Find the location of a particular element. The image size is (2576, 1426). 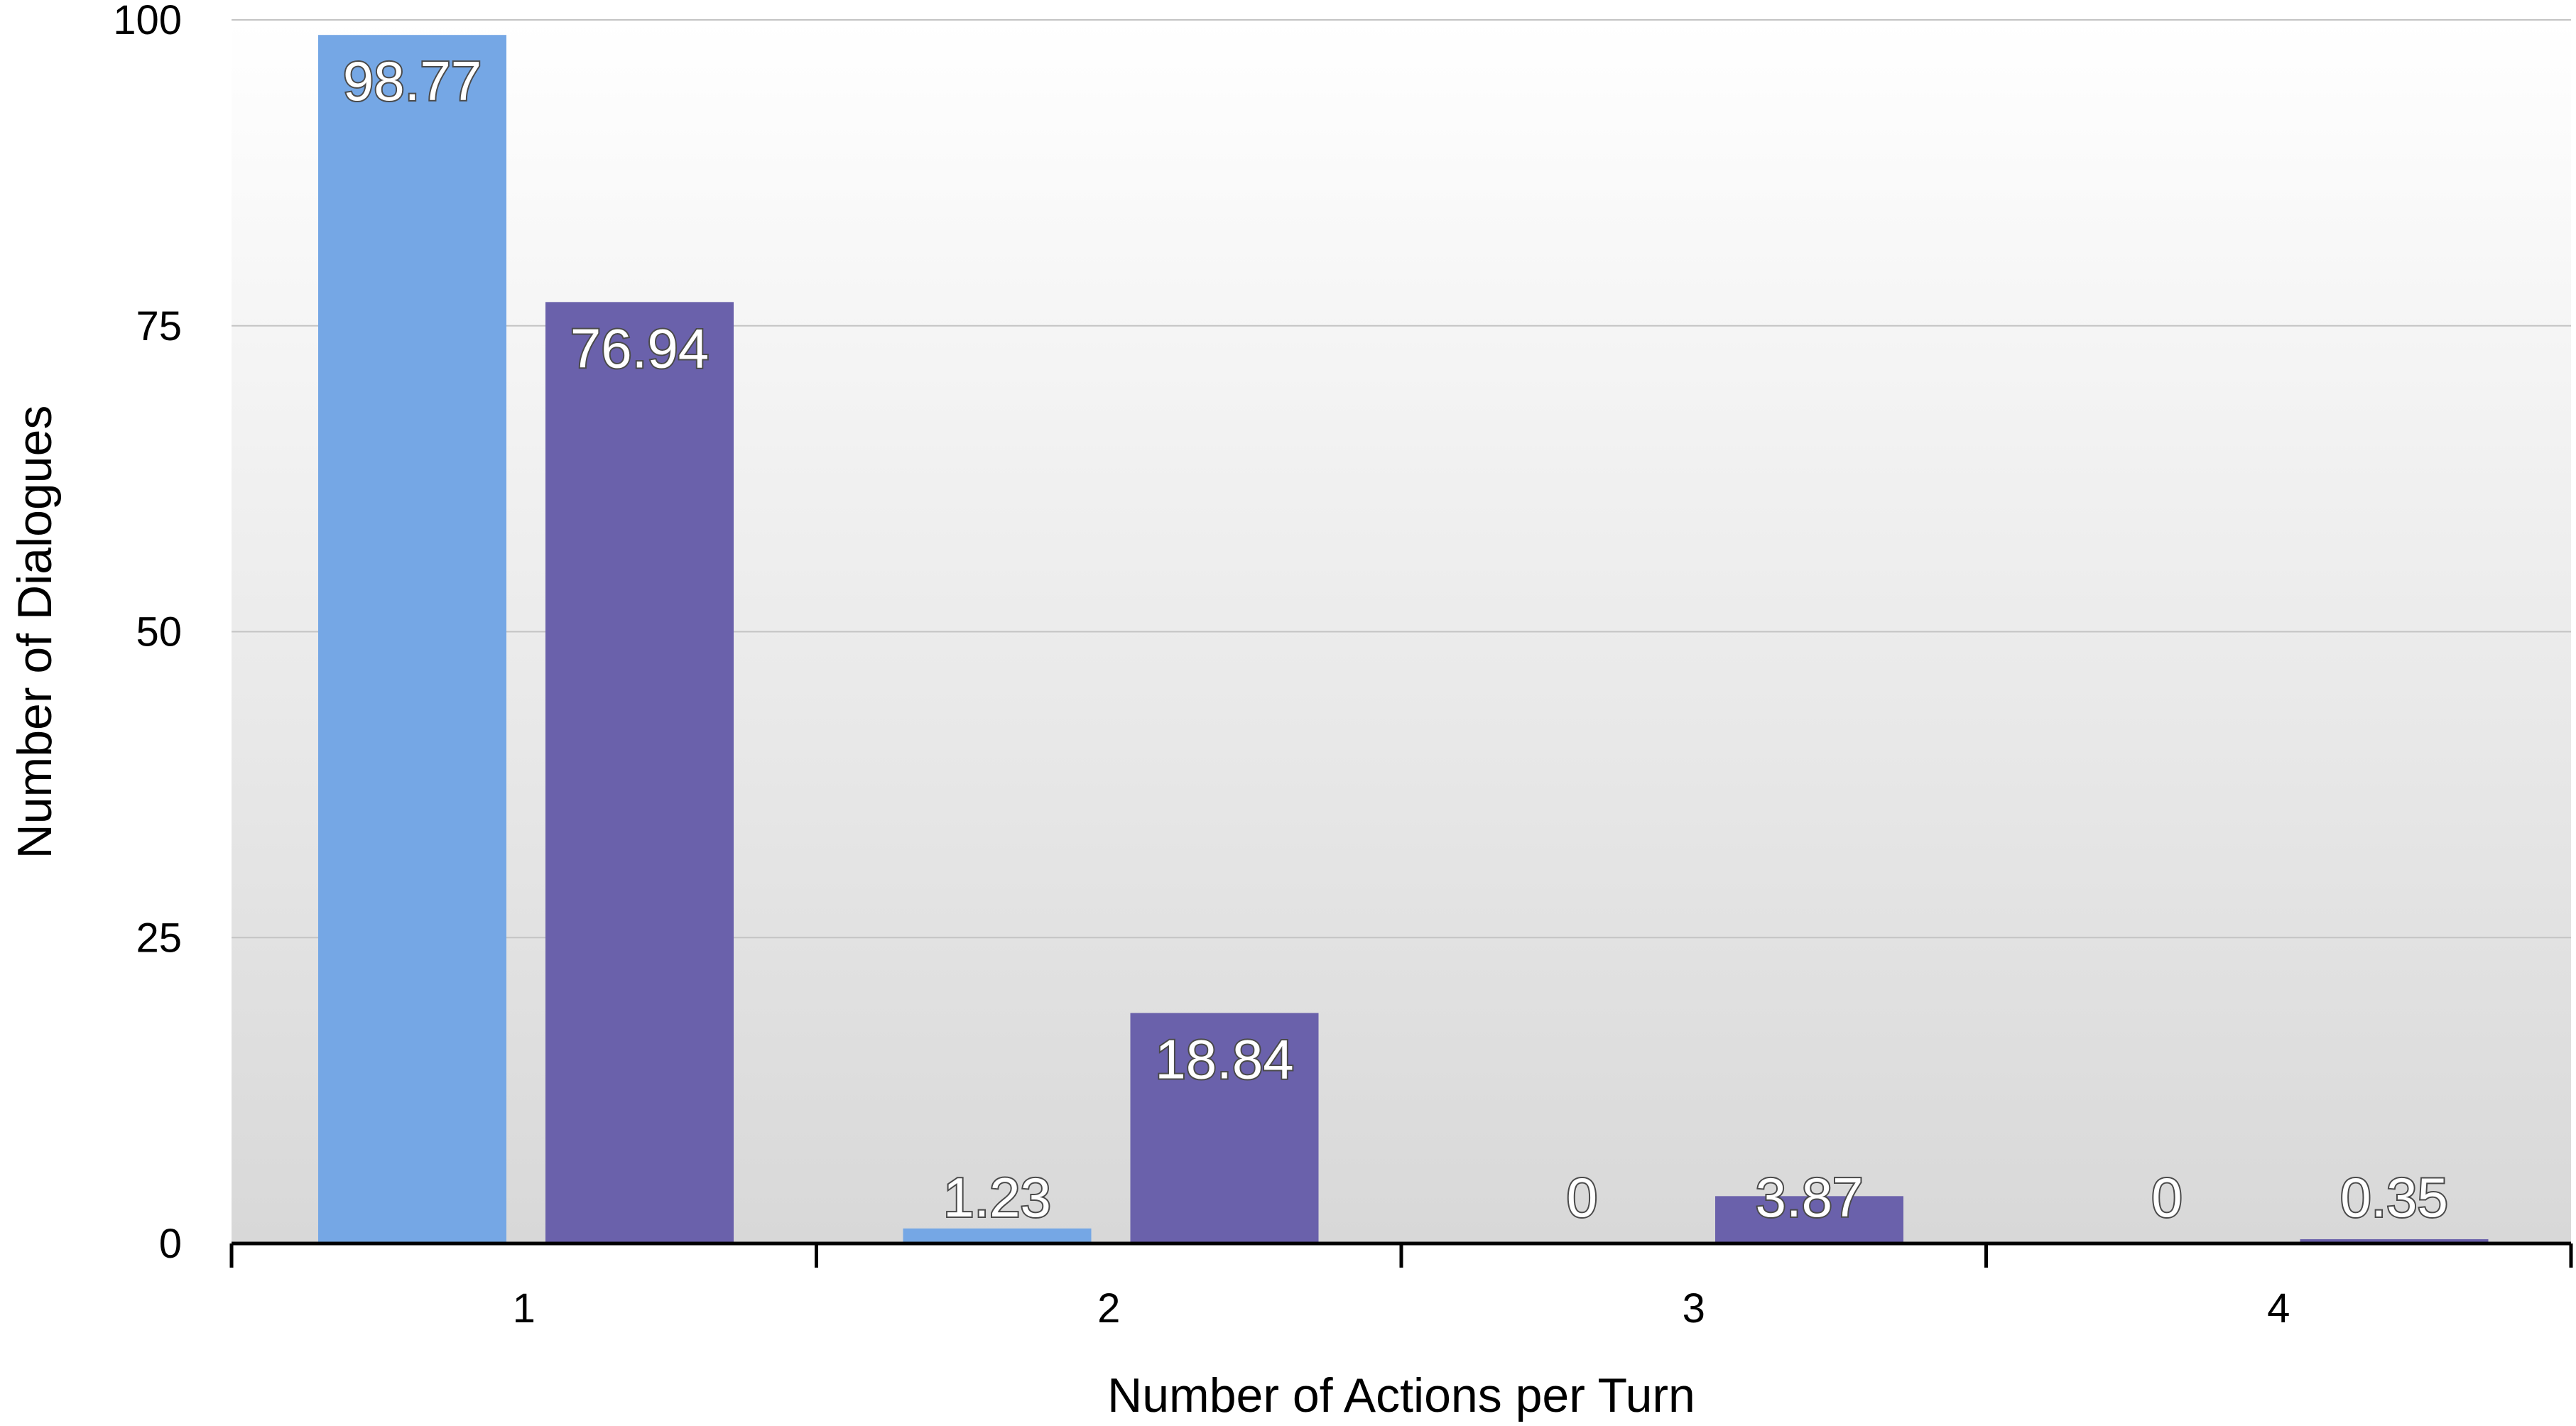

y-tick-label-0: 0 is located at coordinates (170, 1244).